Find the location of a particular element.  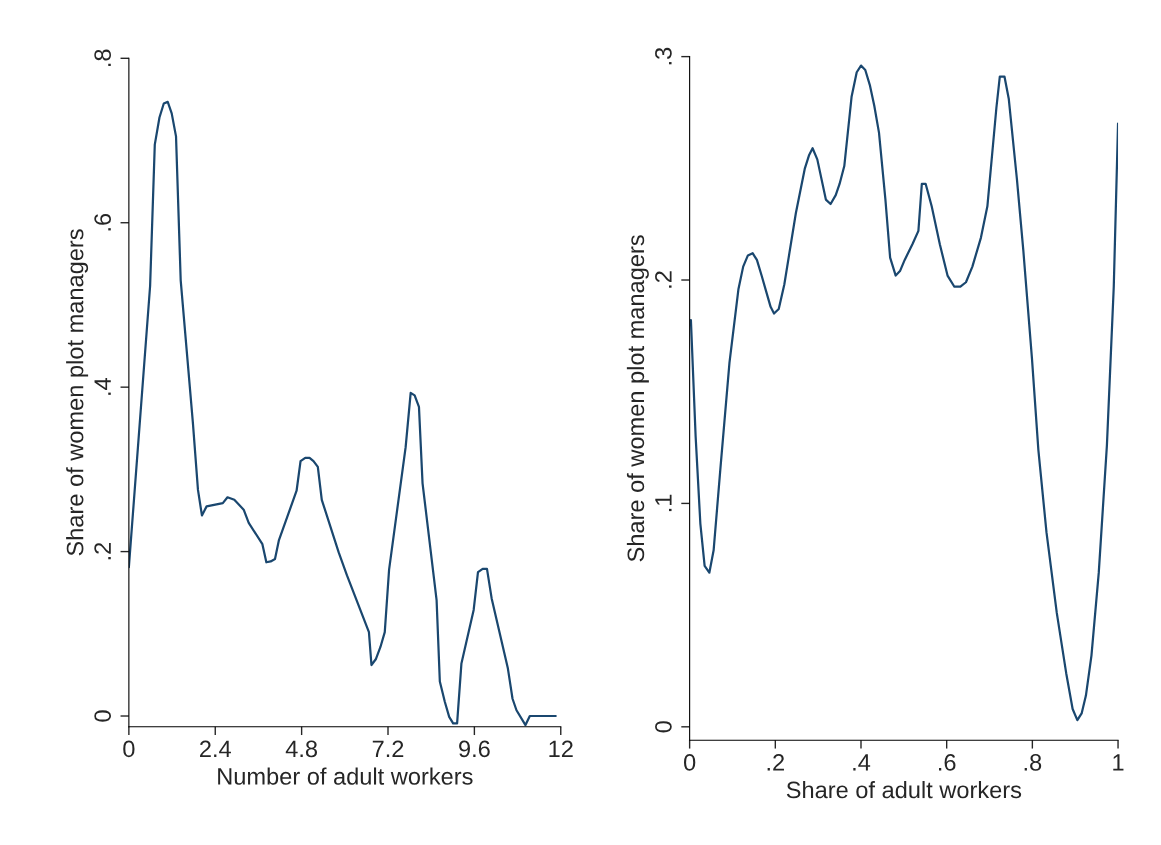

x-tick-label: .6 is located at coordinates (947, 762).